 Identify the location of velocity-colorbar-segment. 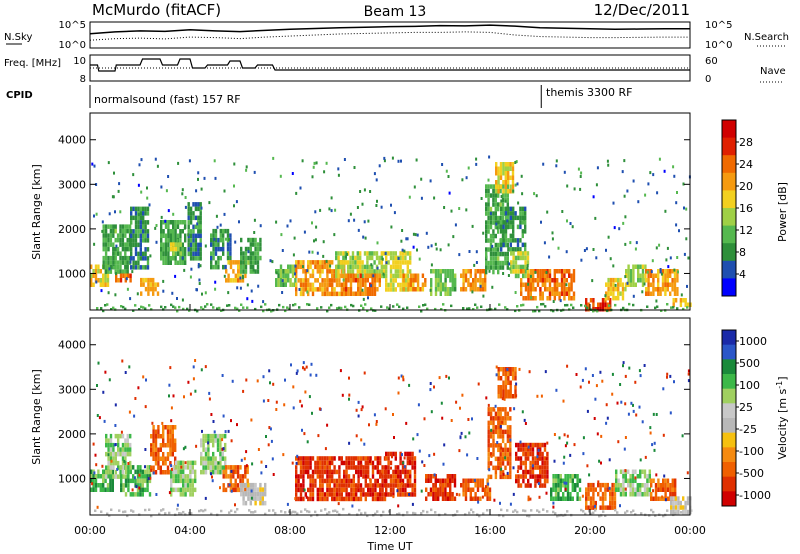
(729, 440).